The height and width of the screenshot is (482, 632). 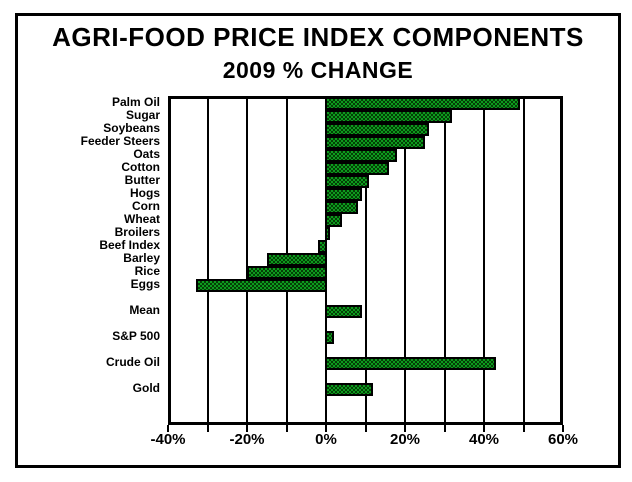 What do you see at coordinates (361, 155) in the screenshot?
I see `bar-oats` at bounding box center [361, 155].